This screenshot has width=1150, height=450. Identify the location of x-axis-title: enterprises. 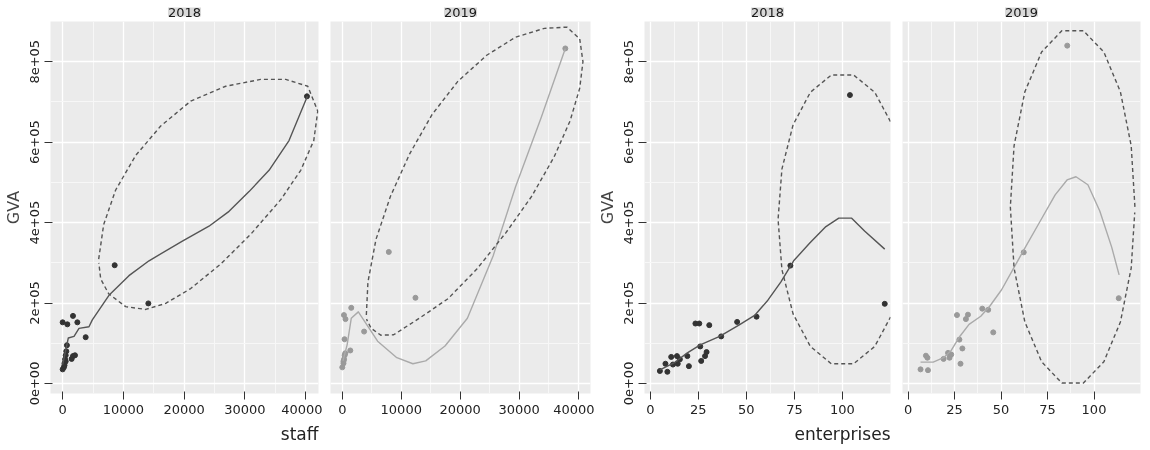
(842, 433).